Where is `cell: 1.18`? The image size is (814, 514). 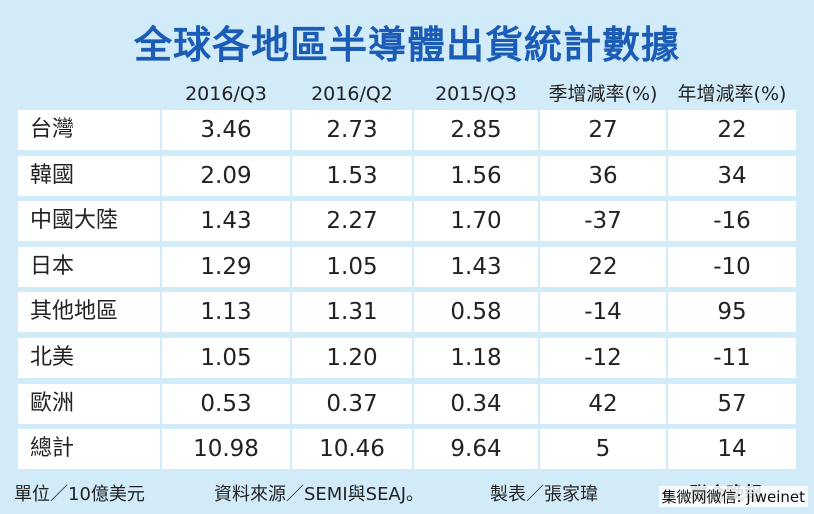 cell: 1.18 is located at coordinates (476, 358).